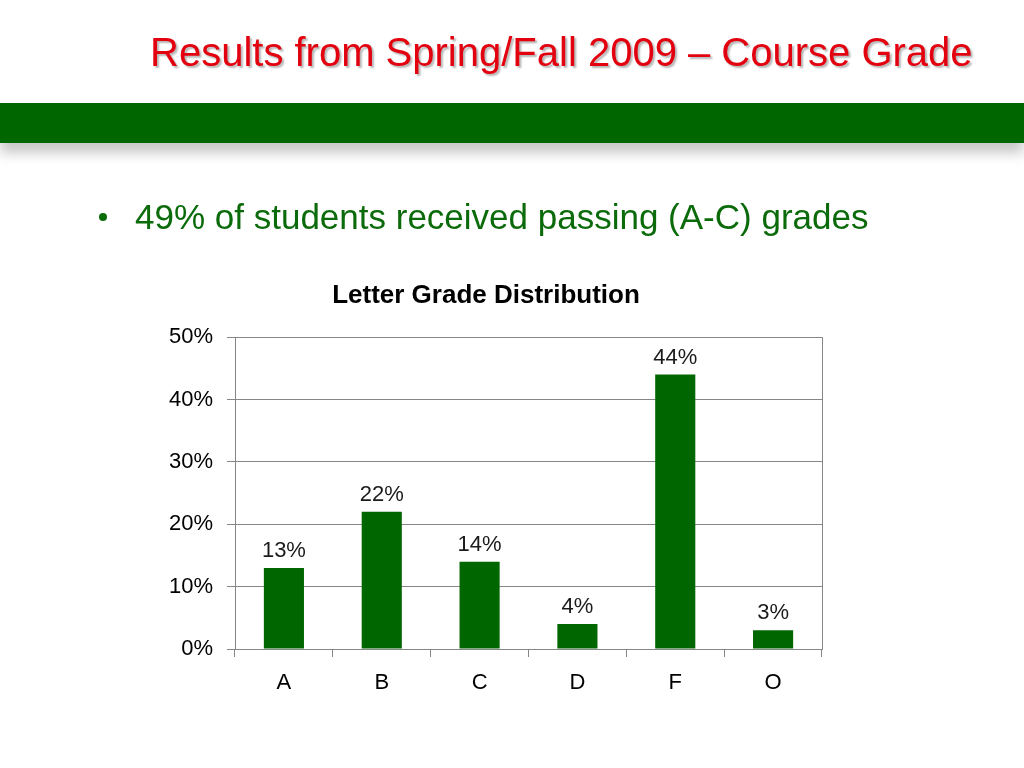 This screenshot has width=1024, height=768. Describe the element at coordinates (561, 52) in the screenshot. I see `text: Results from Spring/Fall 2009 – Course Grade` at that location.